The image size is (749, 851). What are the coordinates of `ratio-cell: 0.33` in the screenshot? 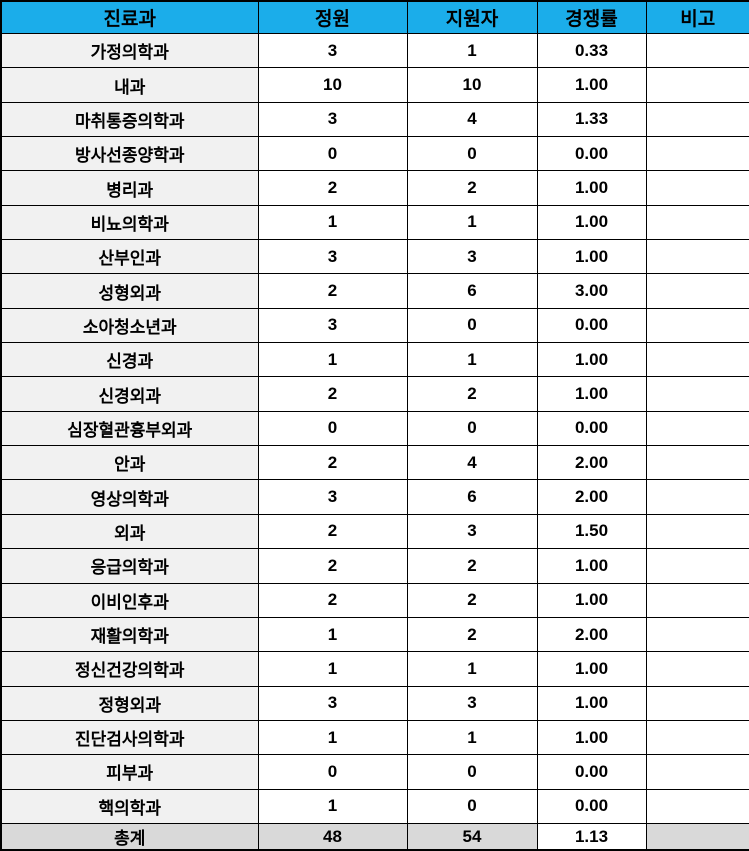 It's located at (591, 50).